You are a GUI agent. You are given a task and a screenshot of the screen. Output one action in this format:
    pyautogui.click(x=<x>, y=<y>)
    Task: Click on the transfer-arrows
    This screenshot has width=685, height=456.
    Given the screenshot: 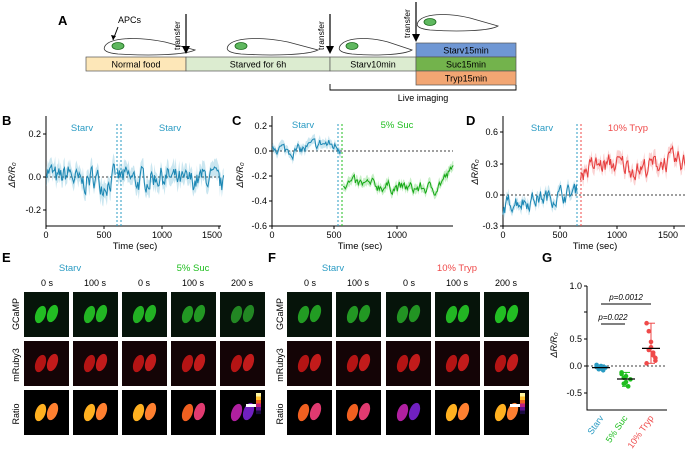 What is the action you would take?
    pyautogui.click(x=301, y=28)
    